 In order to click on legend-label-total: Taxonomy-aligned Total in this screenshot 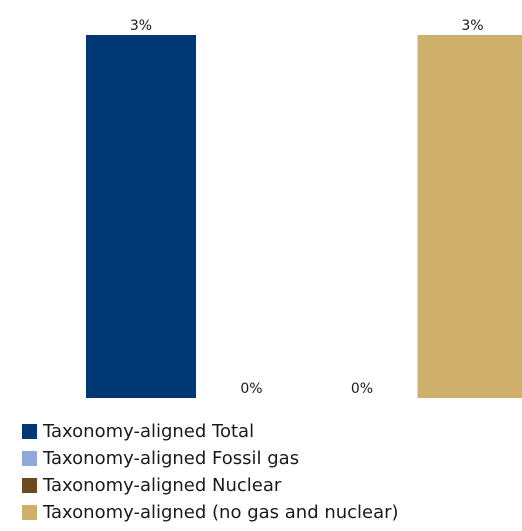, I will do `click(149, 431)`.